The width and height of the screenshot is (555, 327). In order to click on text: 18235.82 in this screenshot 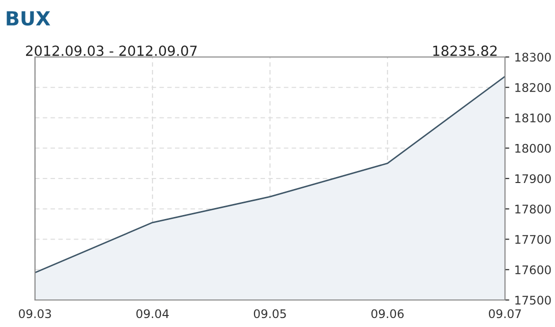, I will do `click(465, 51)`.